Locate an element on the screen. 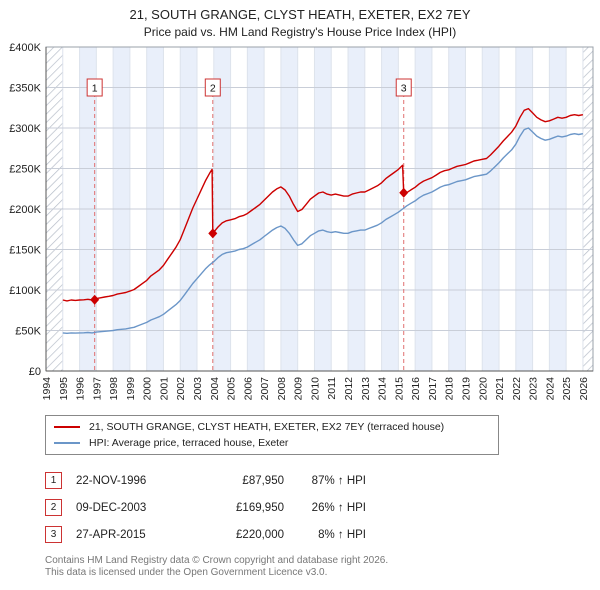  svg-text: 2000 is located at coordinates (148, 389).